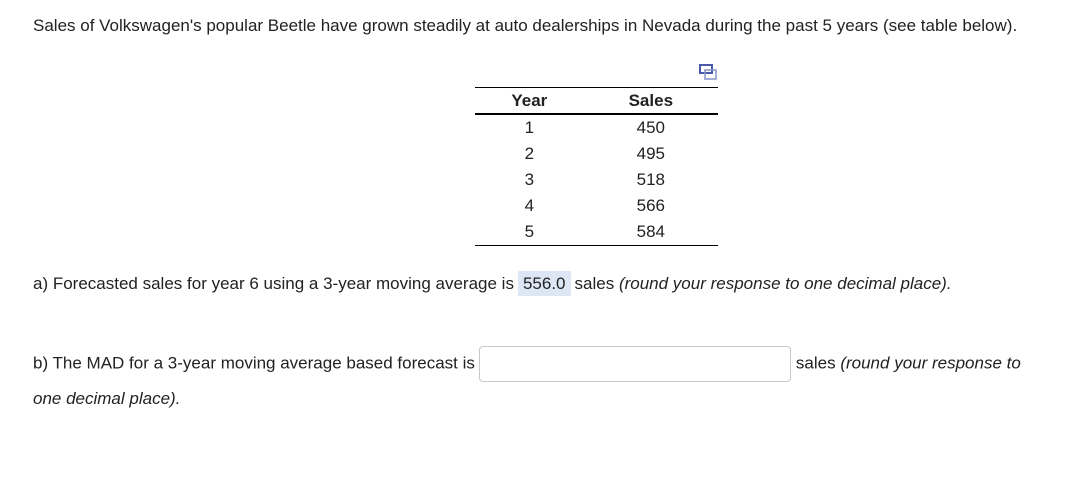 The height and width of the screenshot is (484, 1075). I want to click on header-sales: Sales, so click(650, 101).